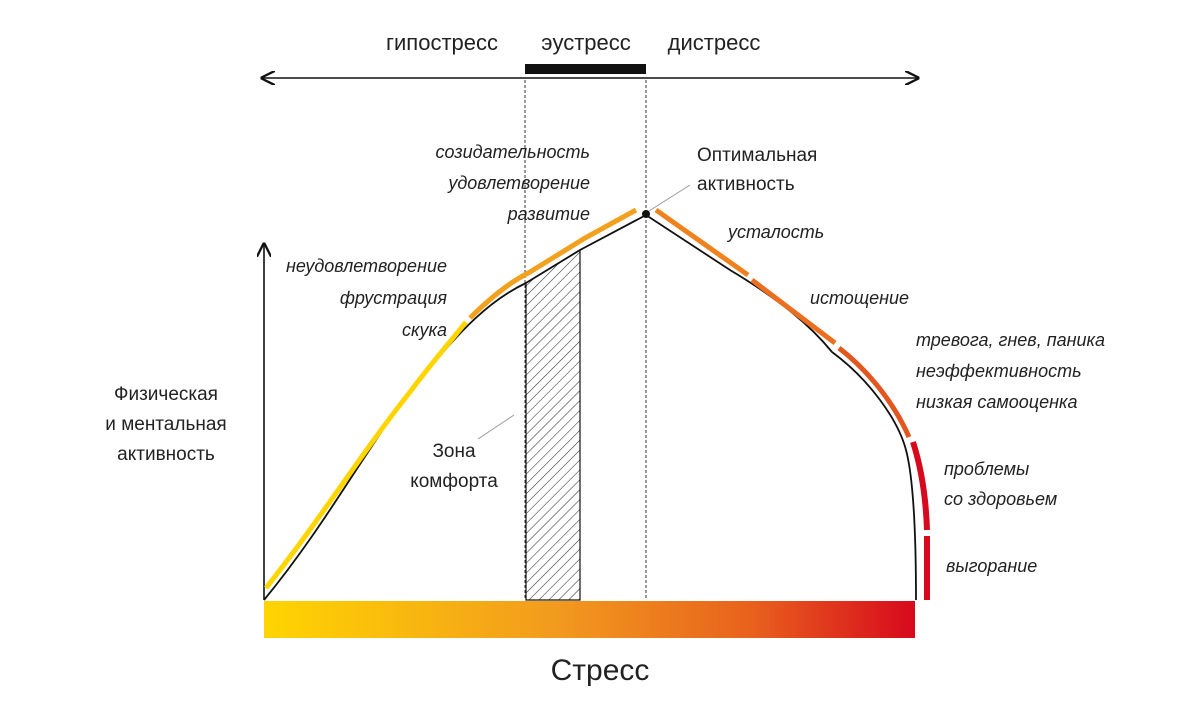 The height and width of the screenshot is (722, 1200). Describe the element at coordinates (1010, 340) in the screenshot. I see `state-anxiety-line-1: тревога, гнев, паника` at that location.